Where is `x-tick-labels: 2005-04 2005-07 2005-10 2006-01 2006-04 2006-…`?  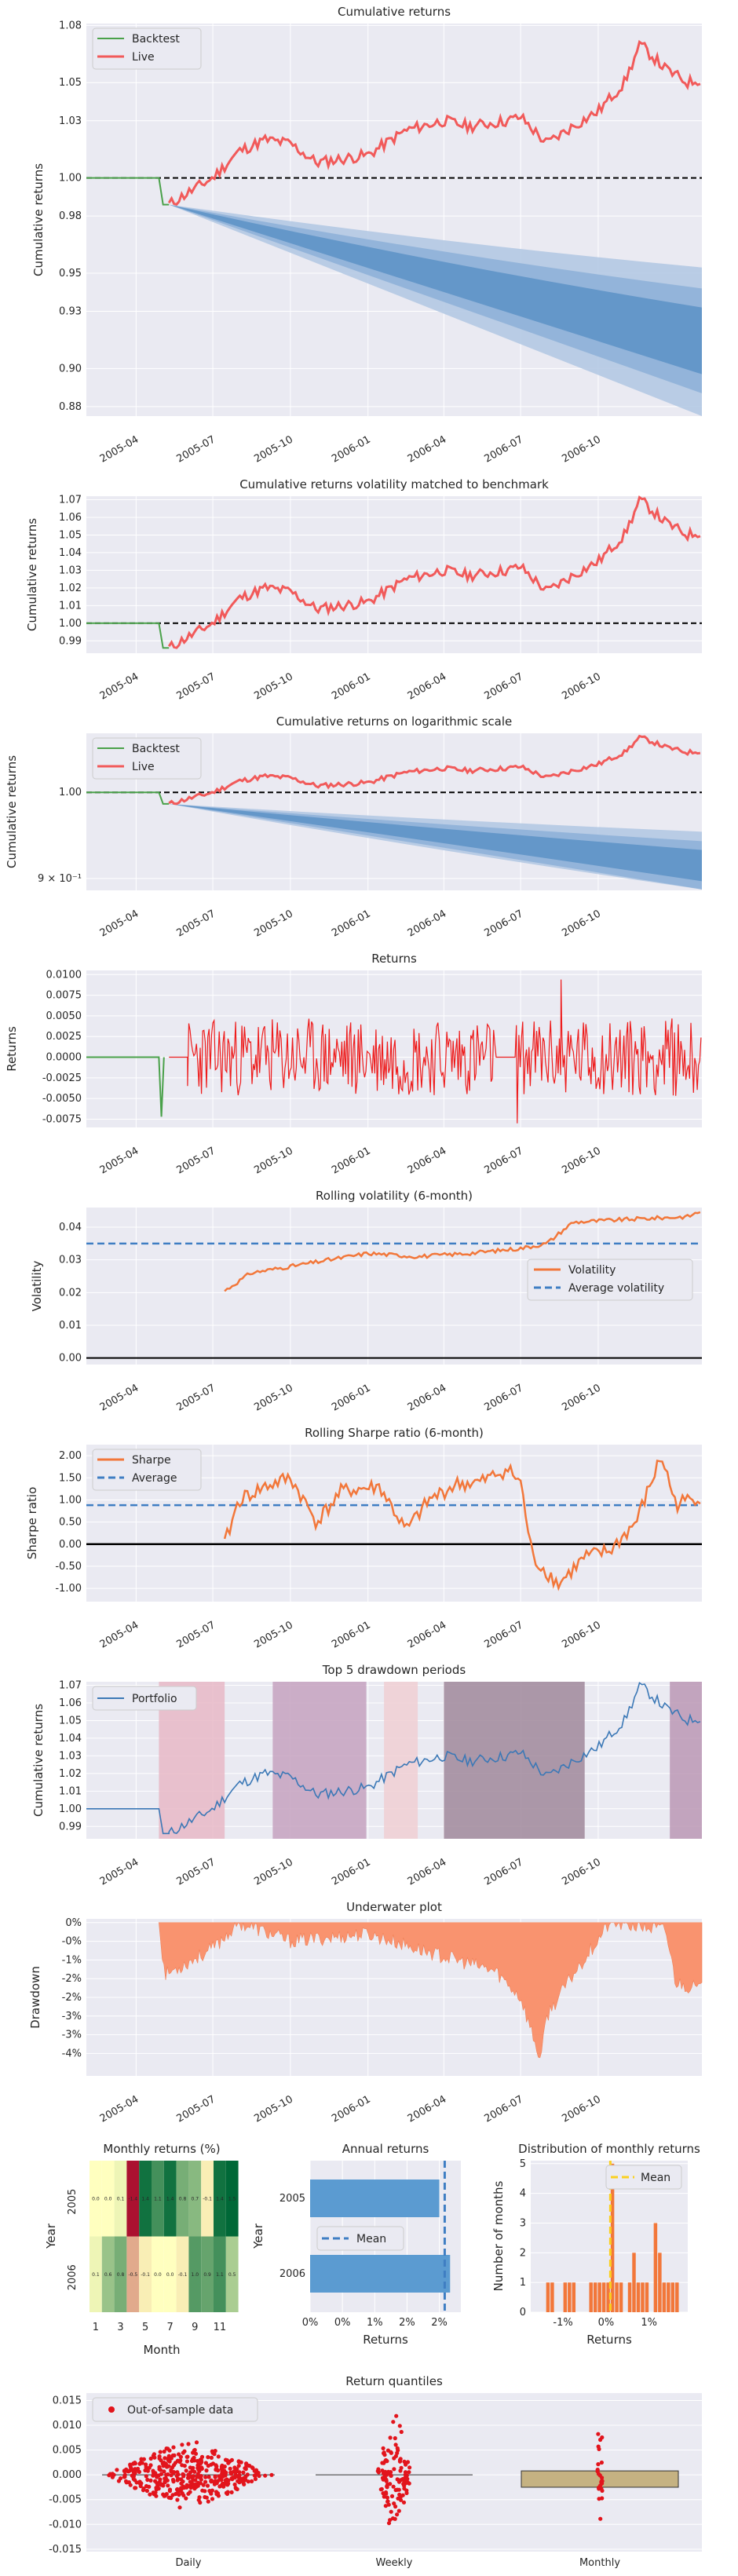
x-tick-labels: 2005-04 2005-07 2005-10 2006-01 2006-04 2006-… is located at coordinates (350, 1871).